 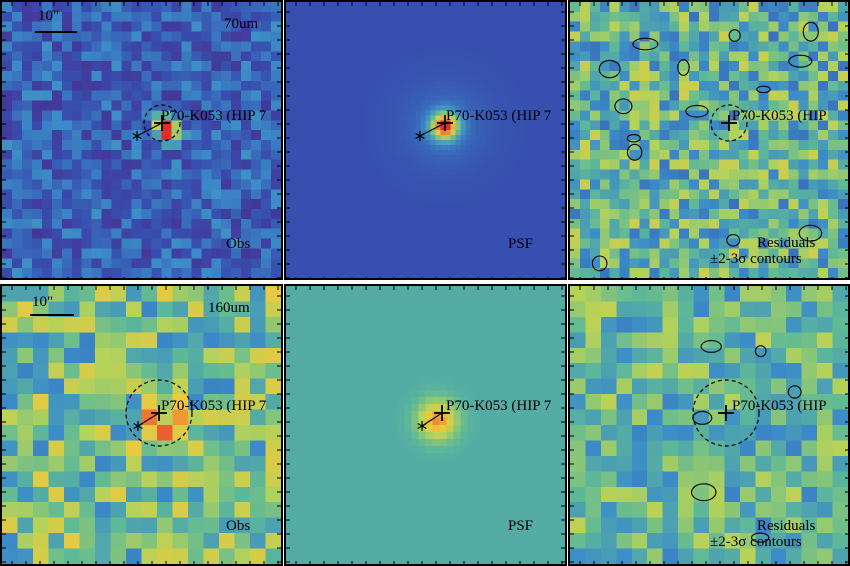 What do you see at coordinates (229, 308) in the screenshot?
I see `band-label: 160um` at bounding box center [229, 308].